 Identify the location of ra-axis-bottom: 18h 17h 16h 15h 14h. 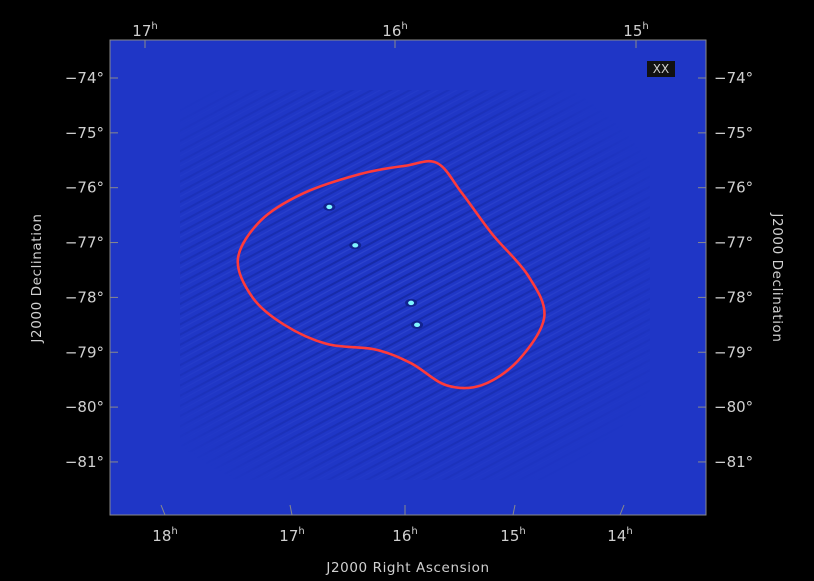
(392, 524).